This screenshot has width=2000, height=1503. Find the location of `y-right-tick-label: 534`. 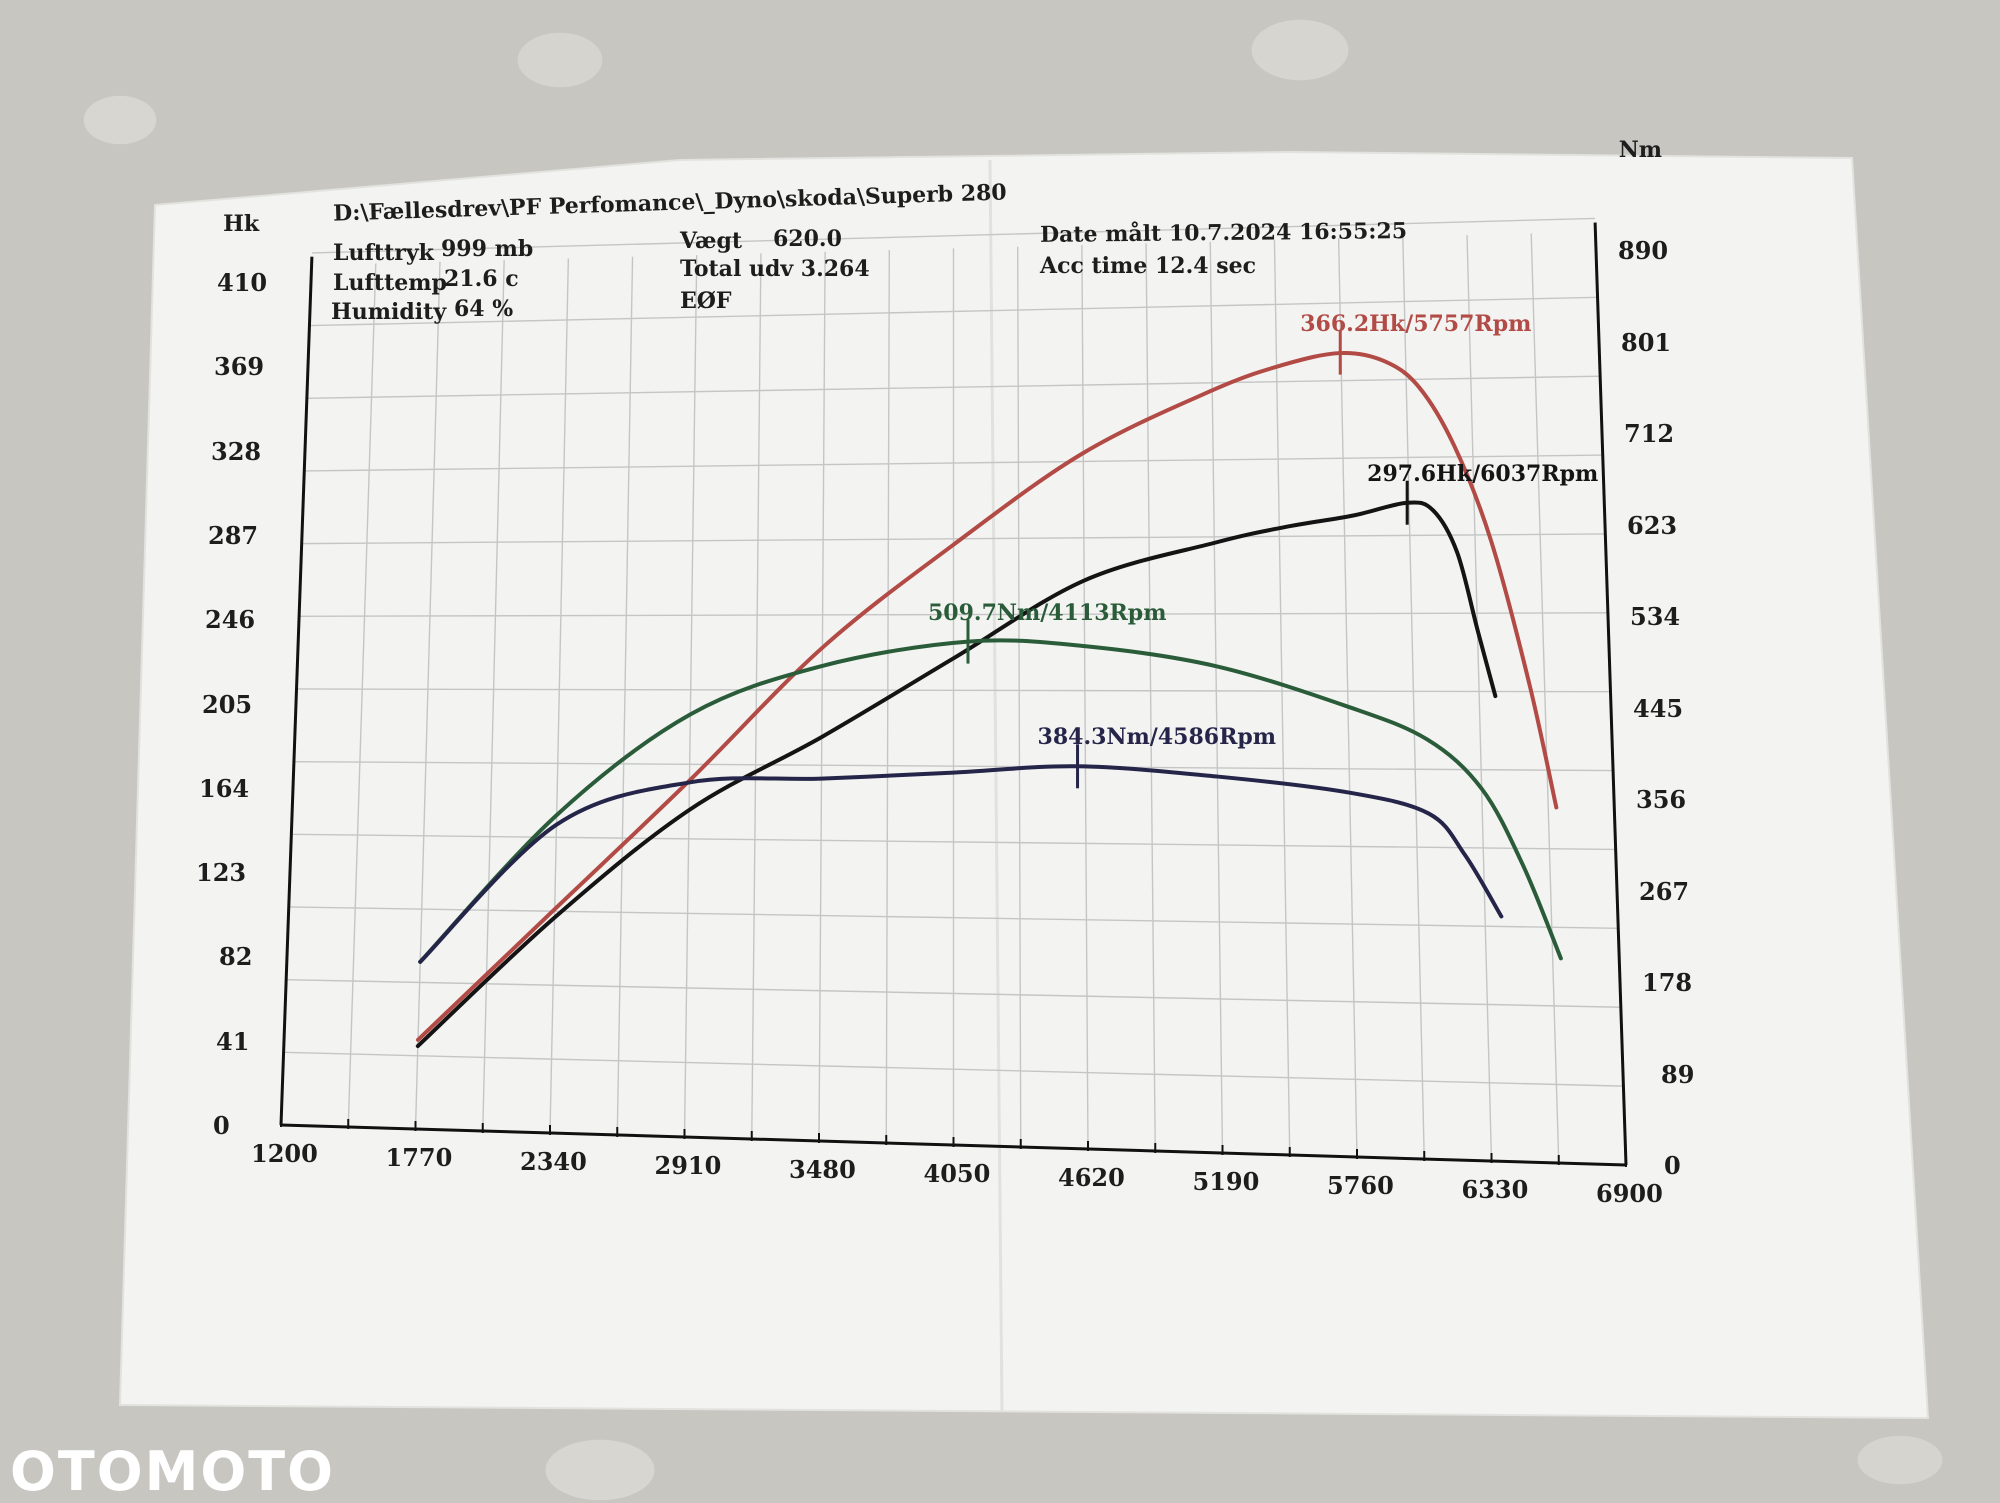

y-right-tick-label: 534 is located at coordinates (1655, 616).